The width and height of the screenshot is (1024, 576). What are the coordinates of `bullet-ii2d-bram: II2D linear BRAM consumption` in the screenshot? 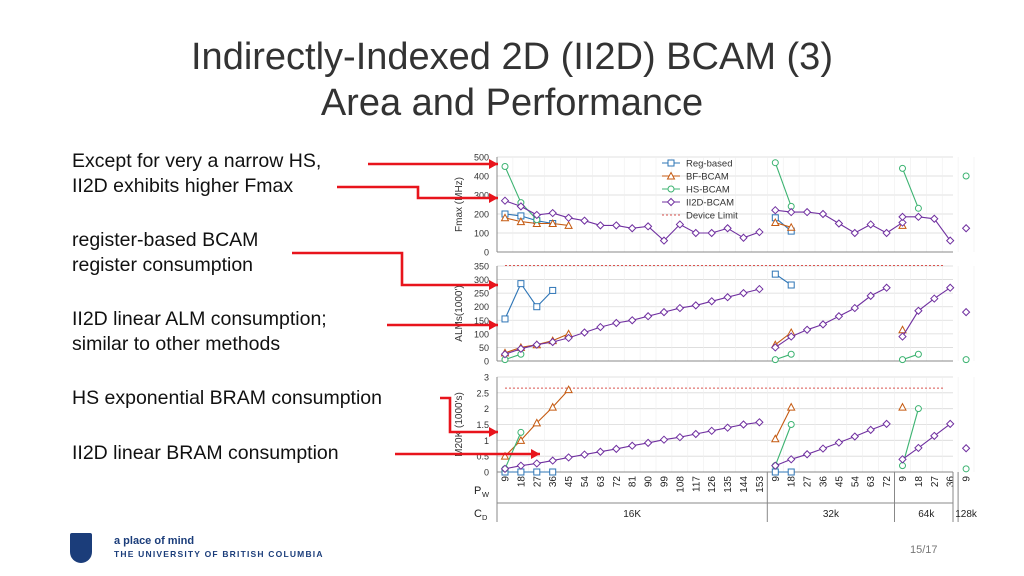 It's located at (205, 453).